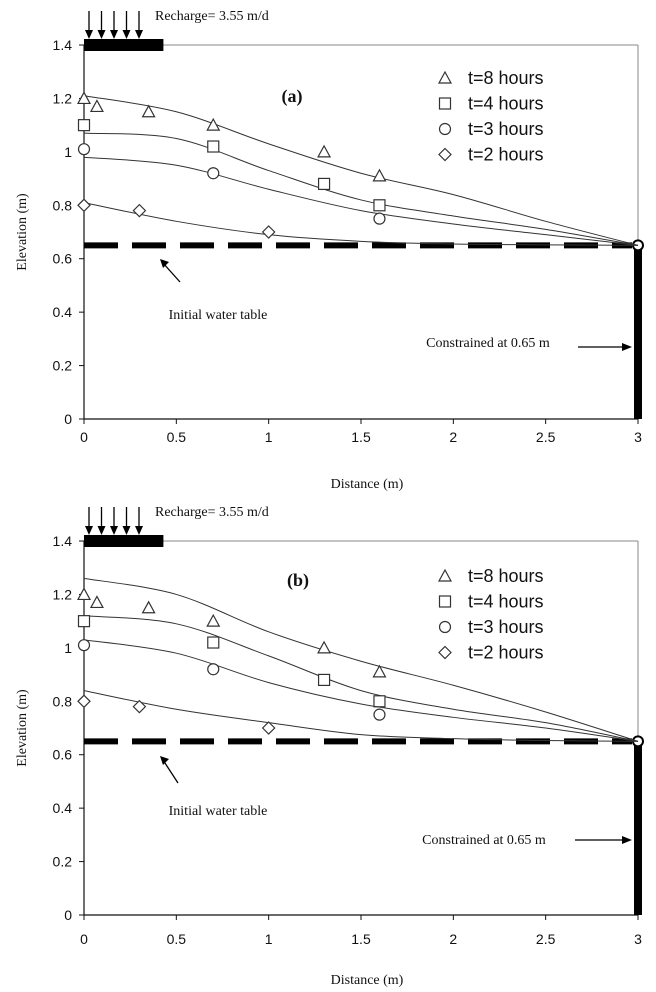 Image resolution: width=656 pixels, height=992 pixels. I want to click on recharge-bar, so click(124, 541).